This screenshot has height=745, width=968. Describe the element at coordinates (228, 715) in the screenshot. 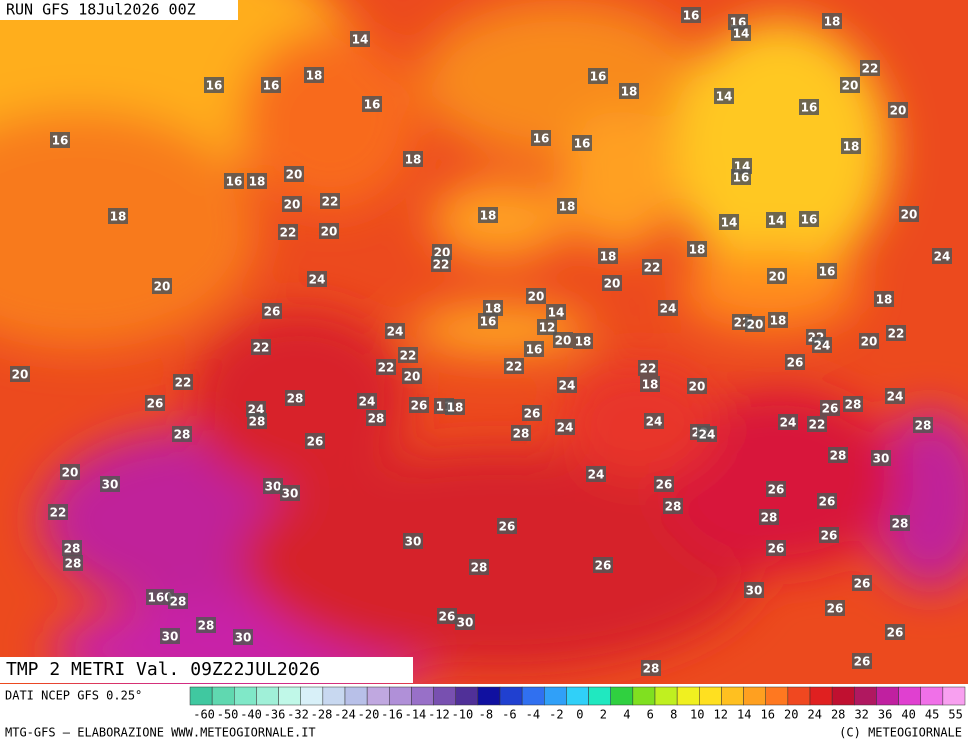

I see `colorbar-label: -50` at that location.